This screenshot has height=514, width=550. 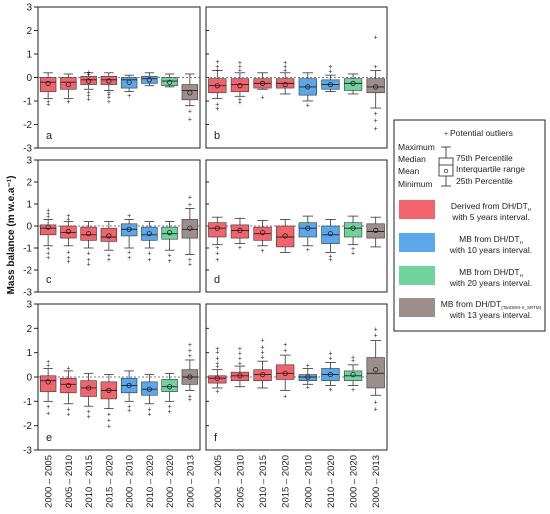 I want to click on key-left-label: Mean, so click(x=409, y=171).